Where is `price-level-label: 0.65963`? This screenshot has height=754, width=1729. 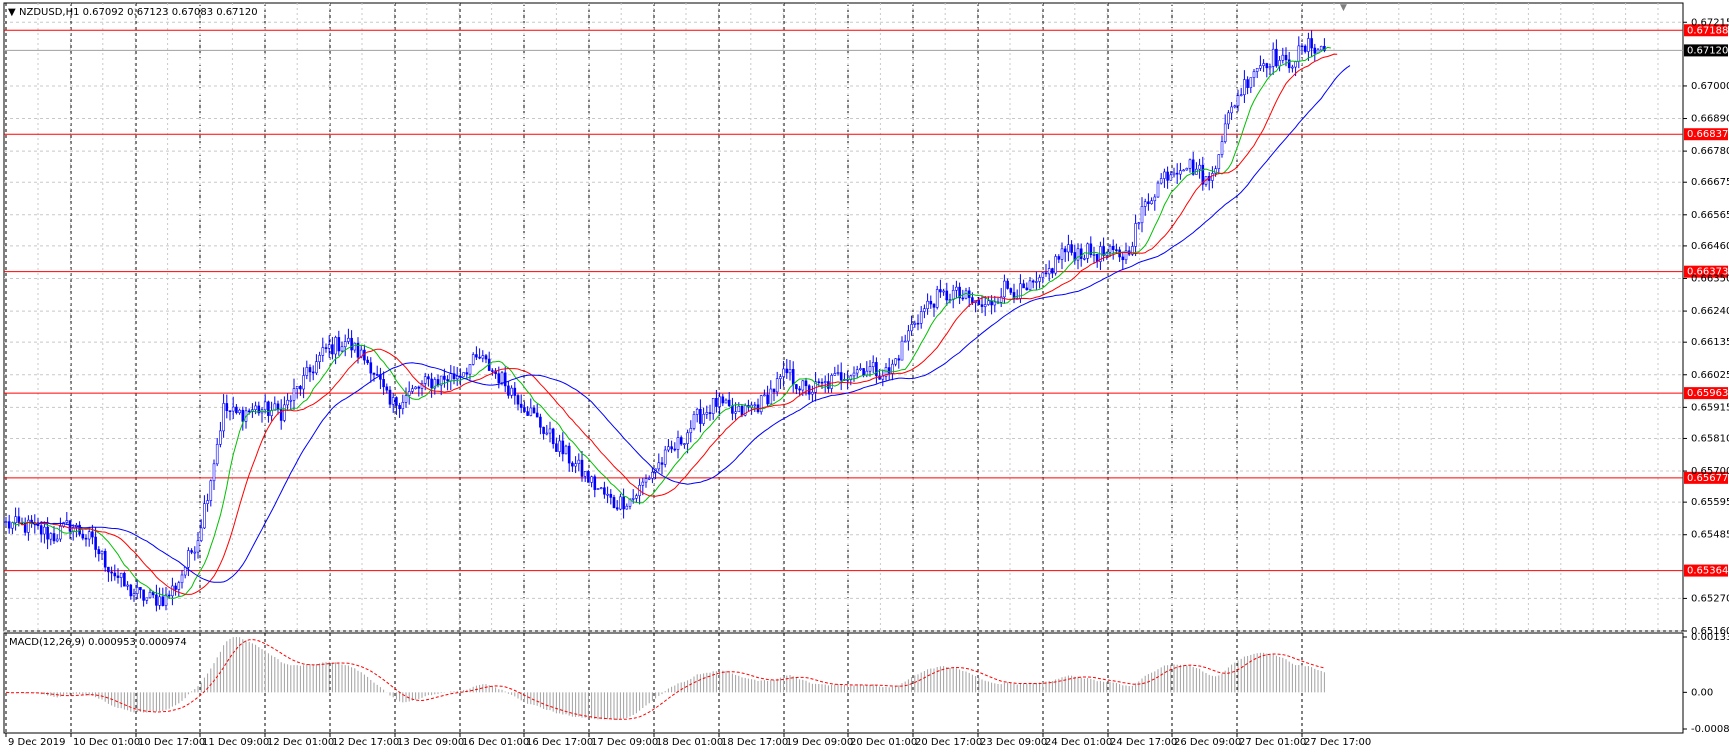
price-level-label: 0.65963 is located at coordinates (1707, 393).